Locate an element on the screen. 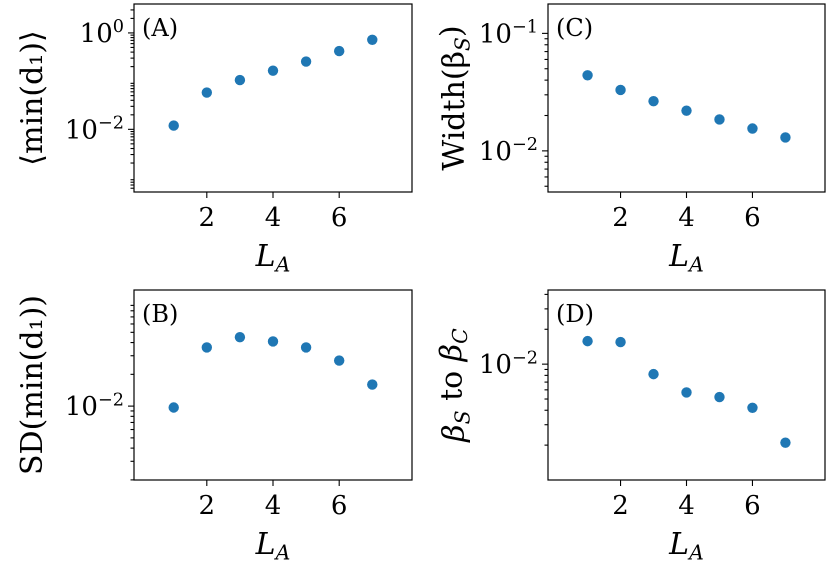  y-axis-label: Width(βS) is located at coordinates (454, 97).